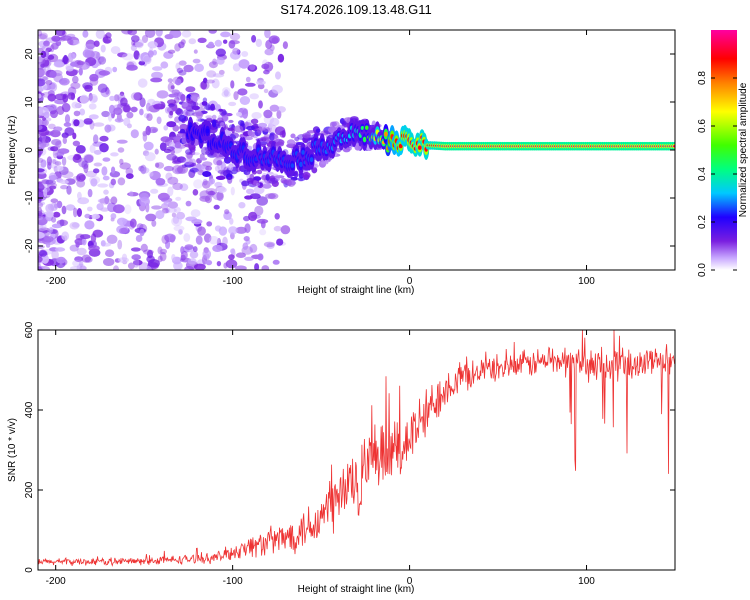  I want to click on ridge-core, so click(292, 165).